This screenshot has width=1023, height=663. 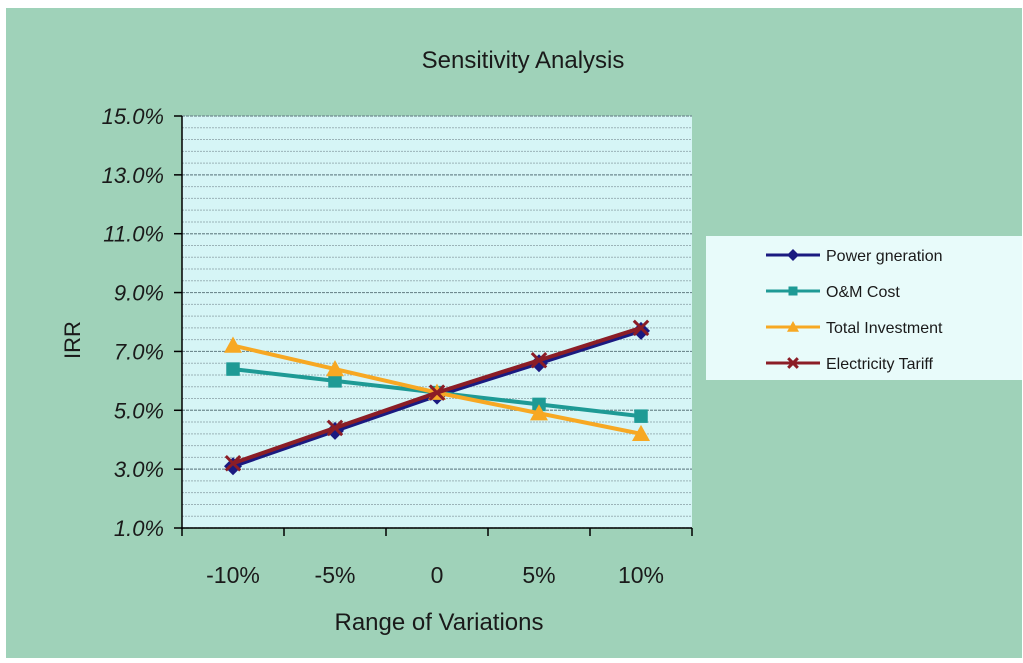 I want to click on y-tick-label: 3.0%, so click(x=139, y=469).